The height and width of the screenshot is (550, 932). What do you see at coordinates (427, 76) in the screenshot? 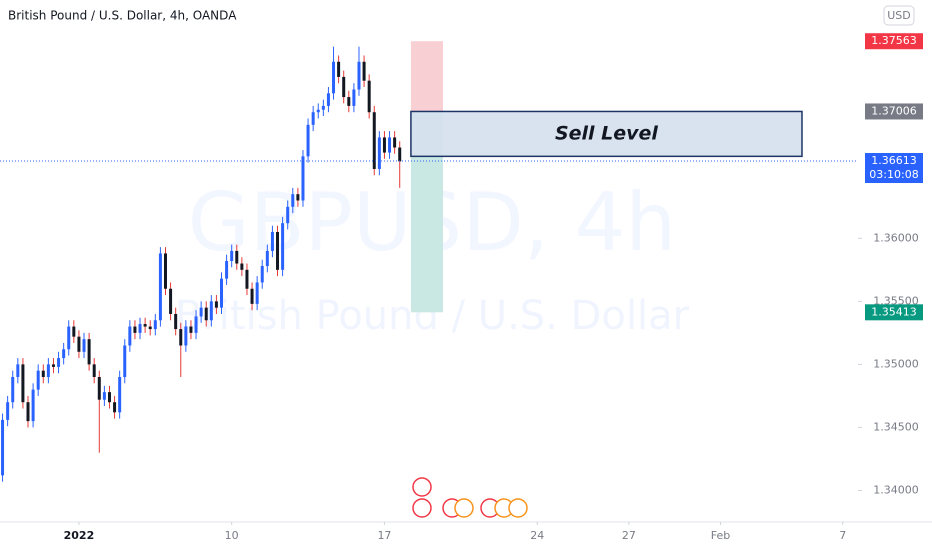
I see `stop-zone` at bounding box center [427, 76].